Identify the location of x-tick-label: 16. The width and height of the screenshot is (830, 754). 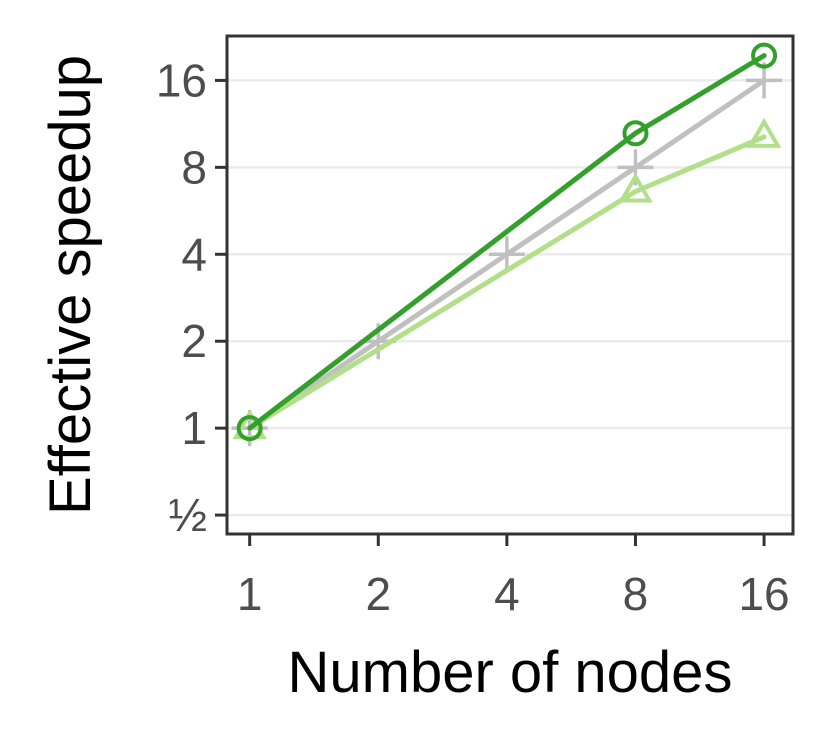
(763, 594).